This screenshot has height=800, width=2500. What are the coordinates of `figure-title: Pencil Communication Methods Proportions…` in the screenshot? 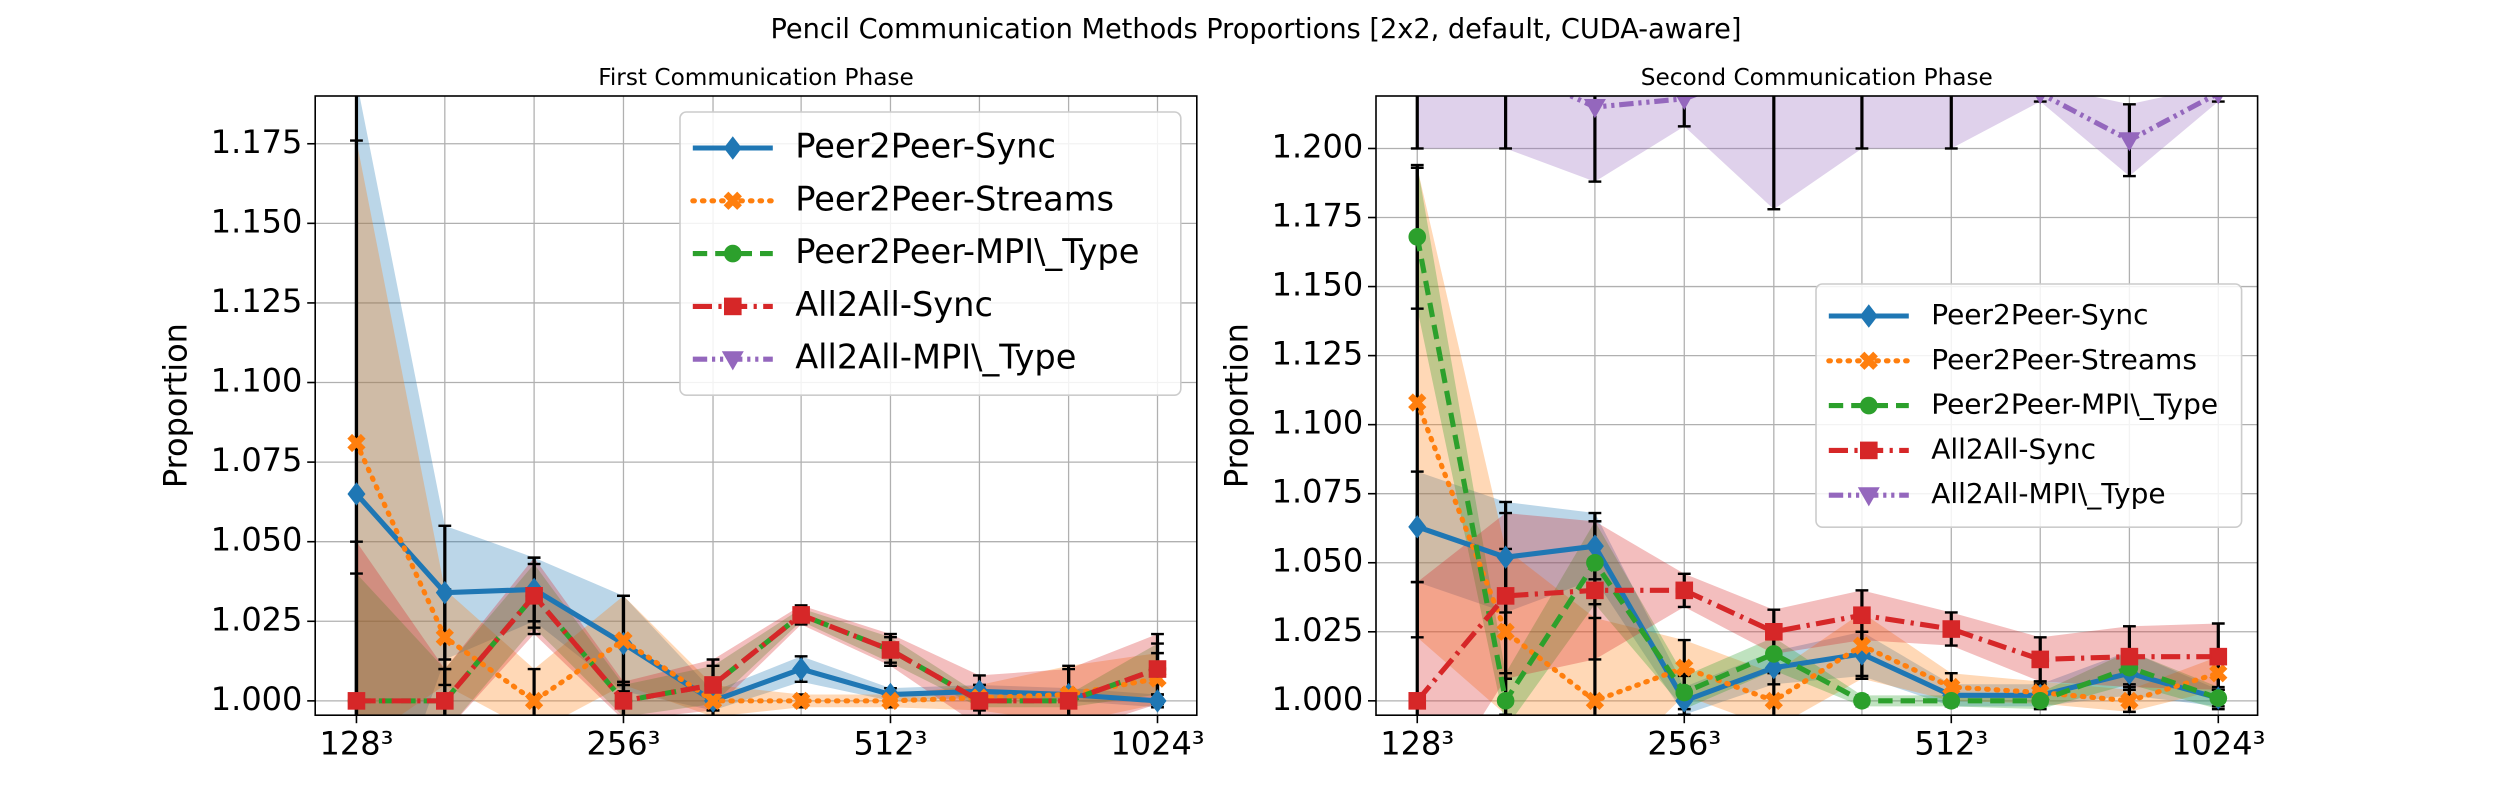 It's located at (1255, 29).